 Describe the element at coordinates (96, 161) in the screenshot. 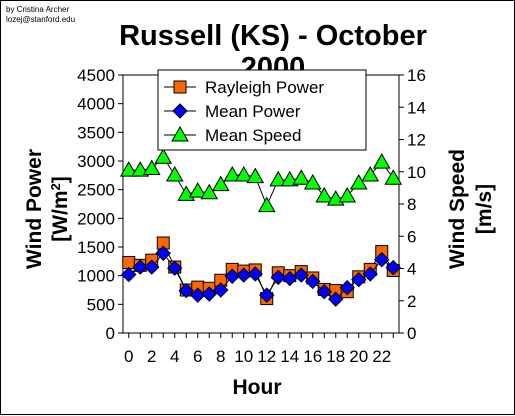

I see `left-tick-label: 3000` at that location.